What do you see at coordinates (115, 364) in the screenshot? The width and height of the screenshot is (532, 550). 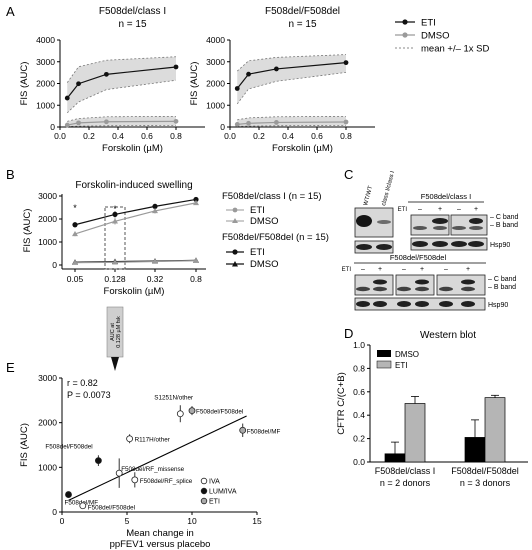 I see `arrow-head` at bounding box center [115, 364].